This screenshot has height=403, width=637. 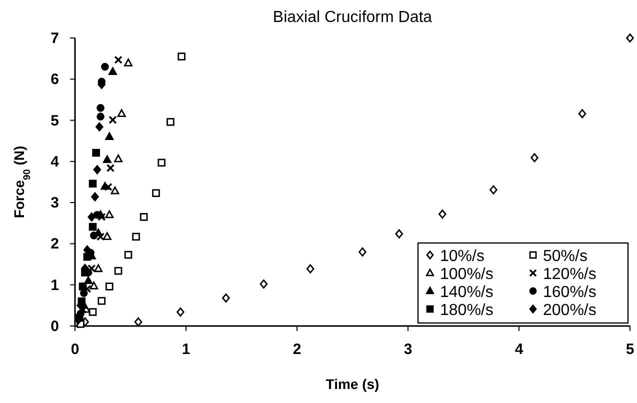 I want to click on y-tick-label: 2, so click(x=54, y=244).